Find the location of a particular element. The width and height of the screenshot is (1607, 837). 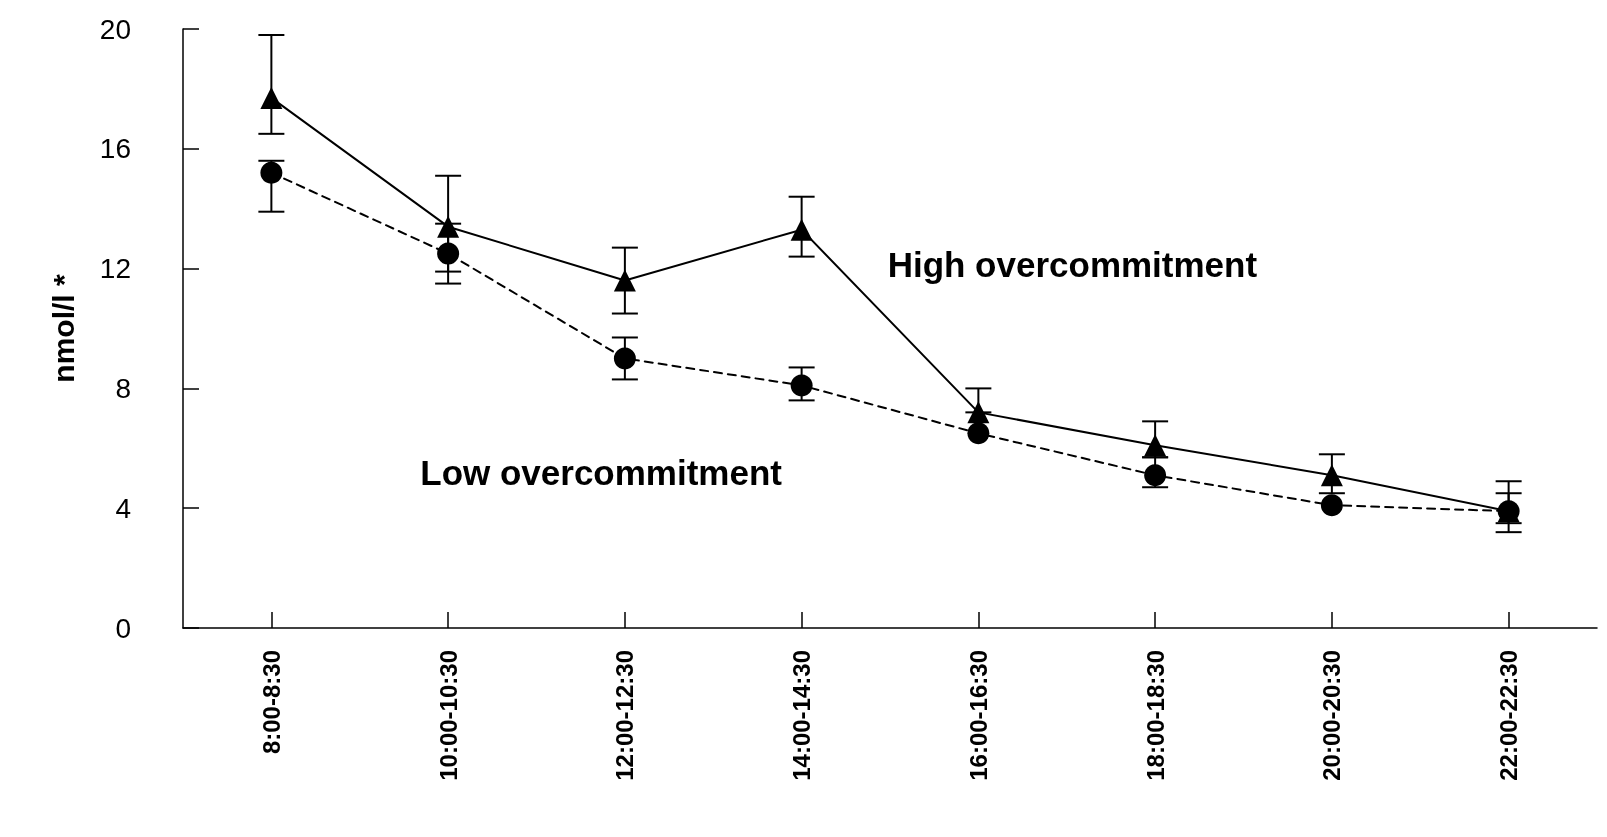

x-tick-label: 10:00-10:30 is located at coordinates (448, 715).